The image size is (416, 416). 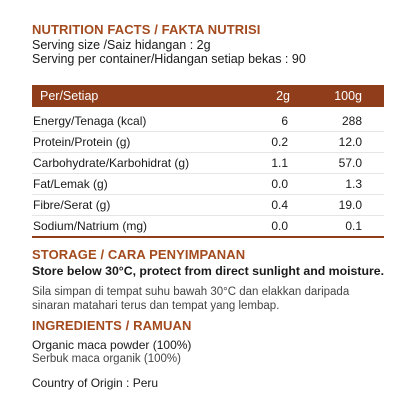 I want to click on nutrition-title: NUTRITION FACTS / FAKTA NUTRISI, so click(x=146, y=29).